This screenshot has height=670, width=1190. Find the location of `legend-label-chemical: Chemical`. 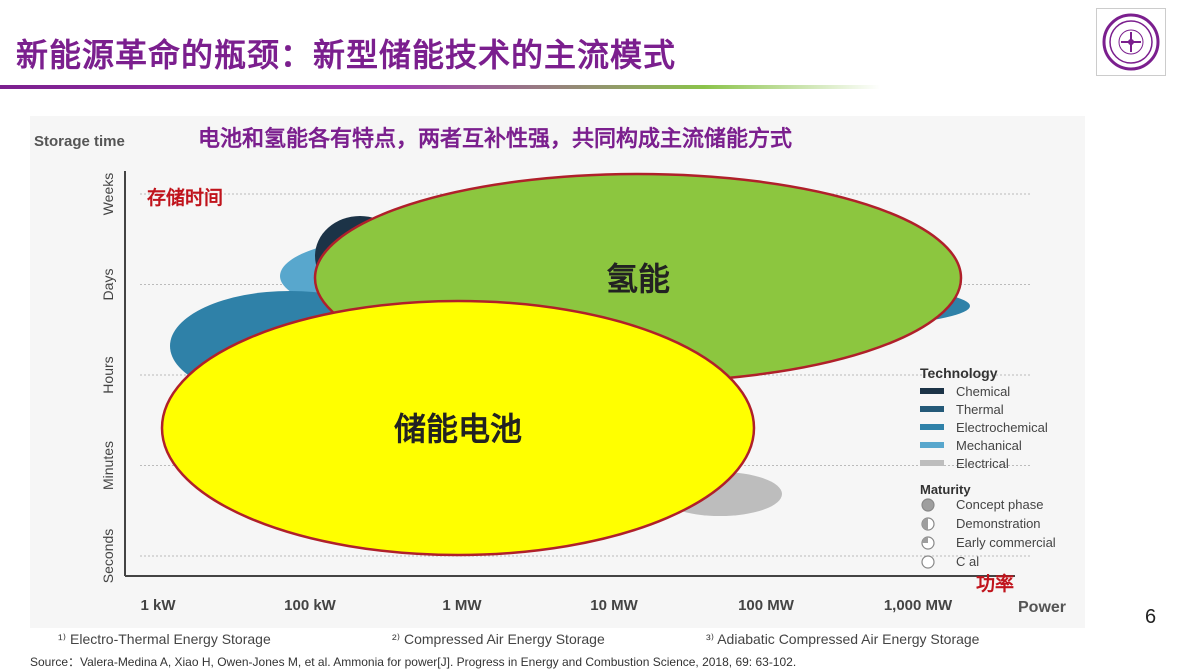

legend-label-chemical: Chemical is located at coordinates (983, 391).